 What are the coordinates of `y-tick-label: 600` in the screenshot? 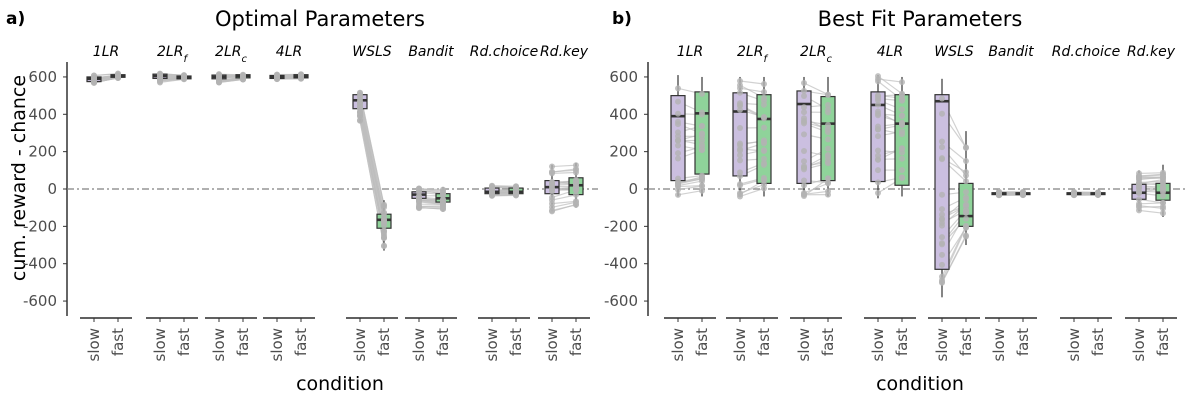 It's located at (623, 77).